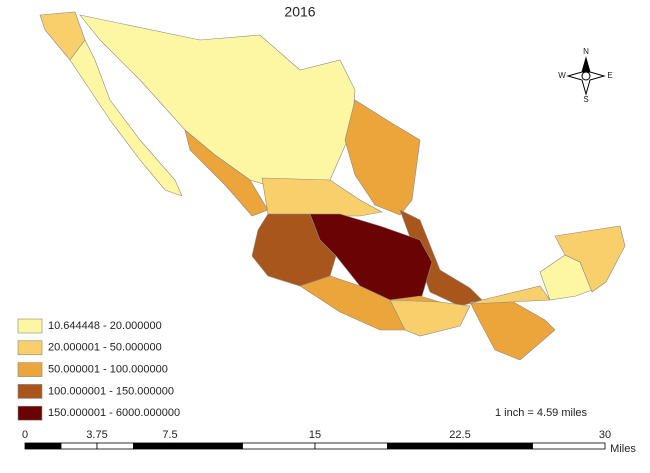  What do you see at coordinates (114, 413) in the screenshot?
I see `legend-label: 150.000001 - 6000.000000` at bounding box center [114, 413].